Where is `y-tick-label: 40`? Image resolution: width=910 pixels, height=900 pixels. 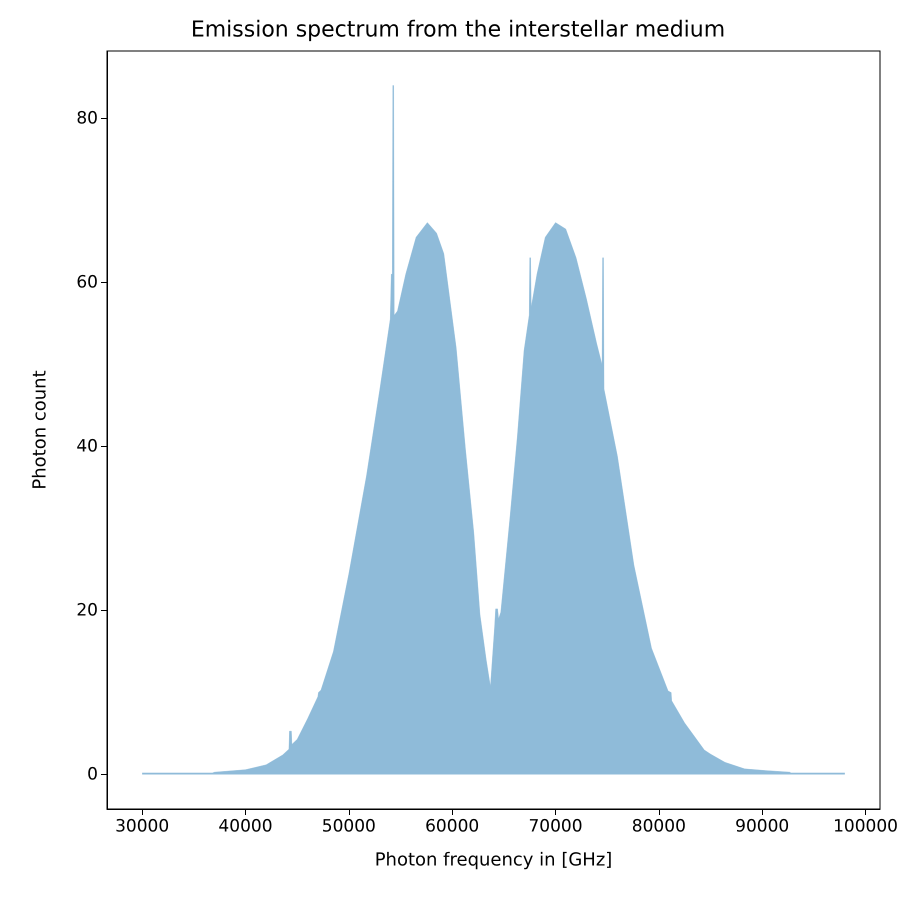
y-tick-label: 40 is located at coordinates (87, 446).